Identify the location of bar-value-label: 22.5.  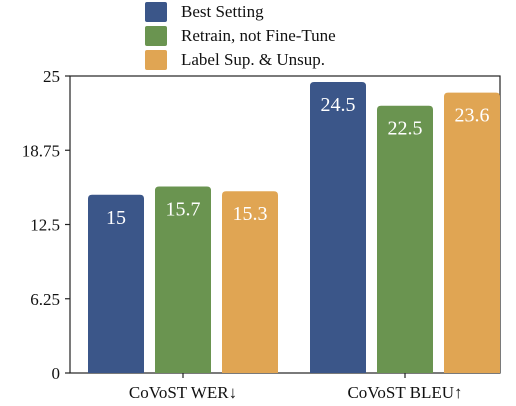
(405, 129).